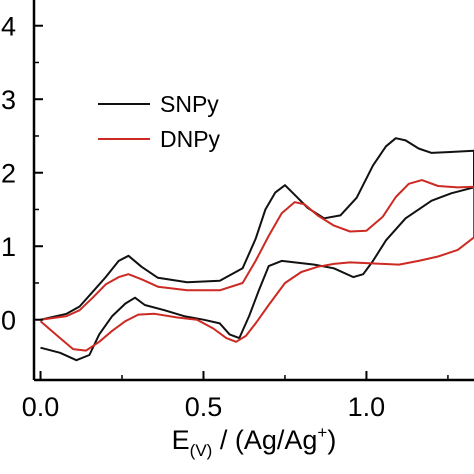  Describe the element at coordinates (331, 440) in the screenshot. I see `x-axis-label-suffix: )` at that location.